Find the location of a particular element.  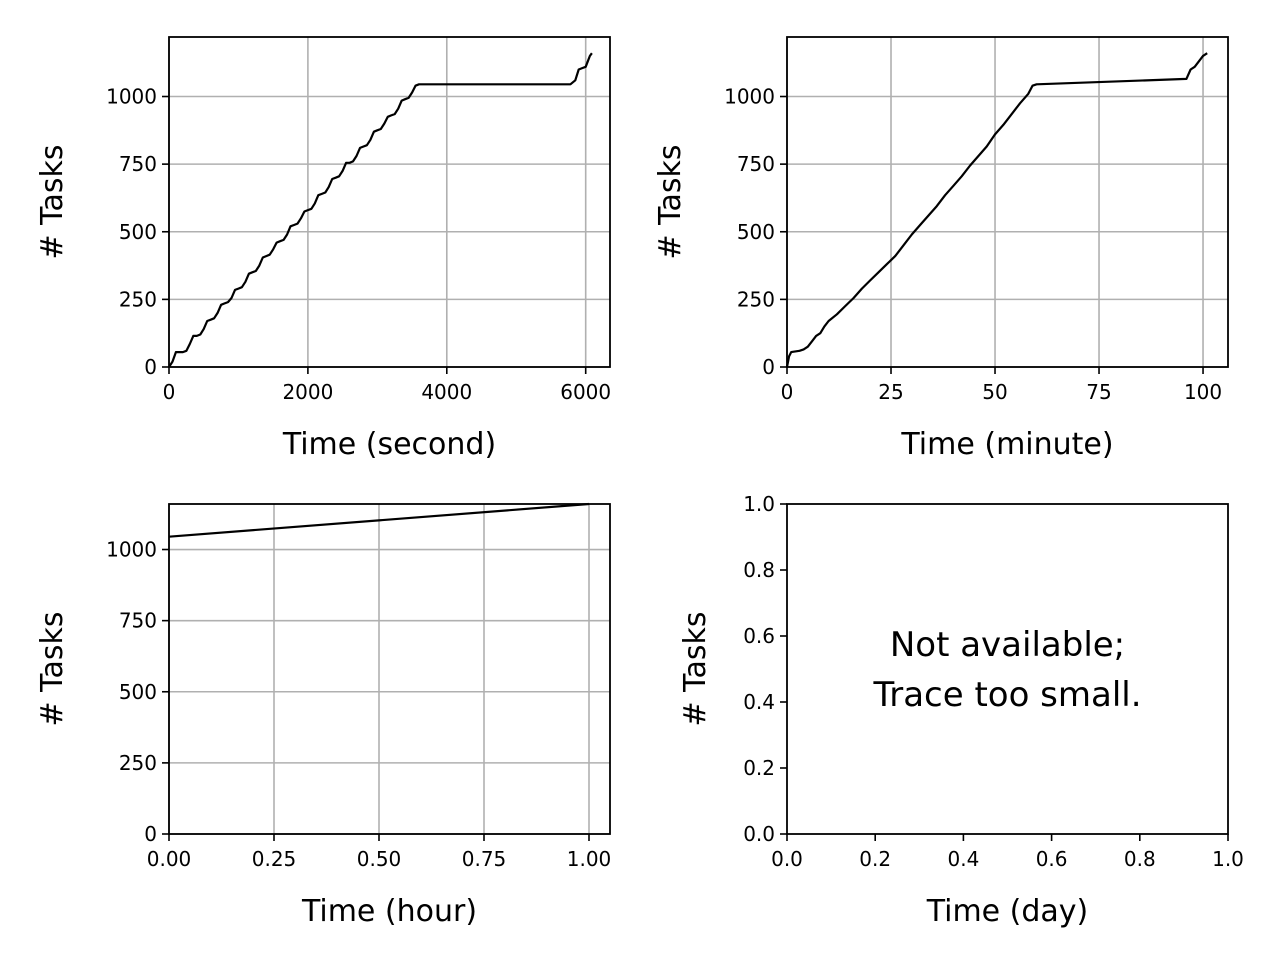

annotation-text: Not available; is located at coordinates (1007, 645).